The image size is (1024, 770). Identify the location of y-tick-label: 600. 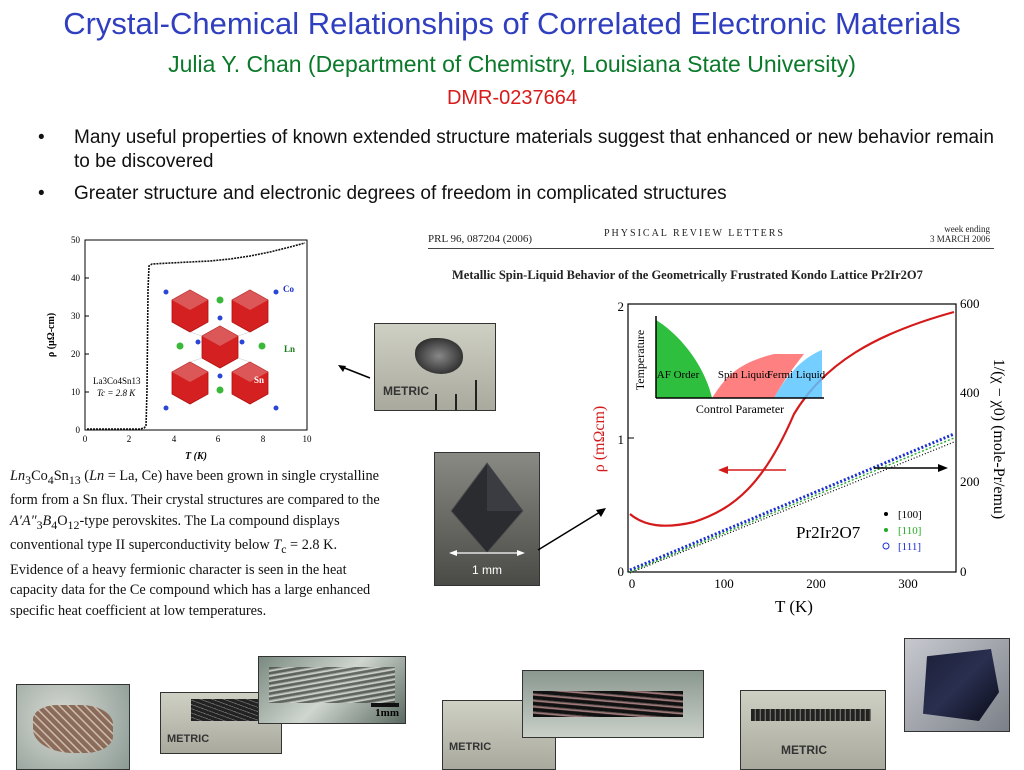
(970, 303).